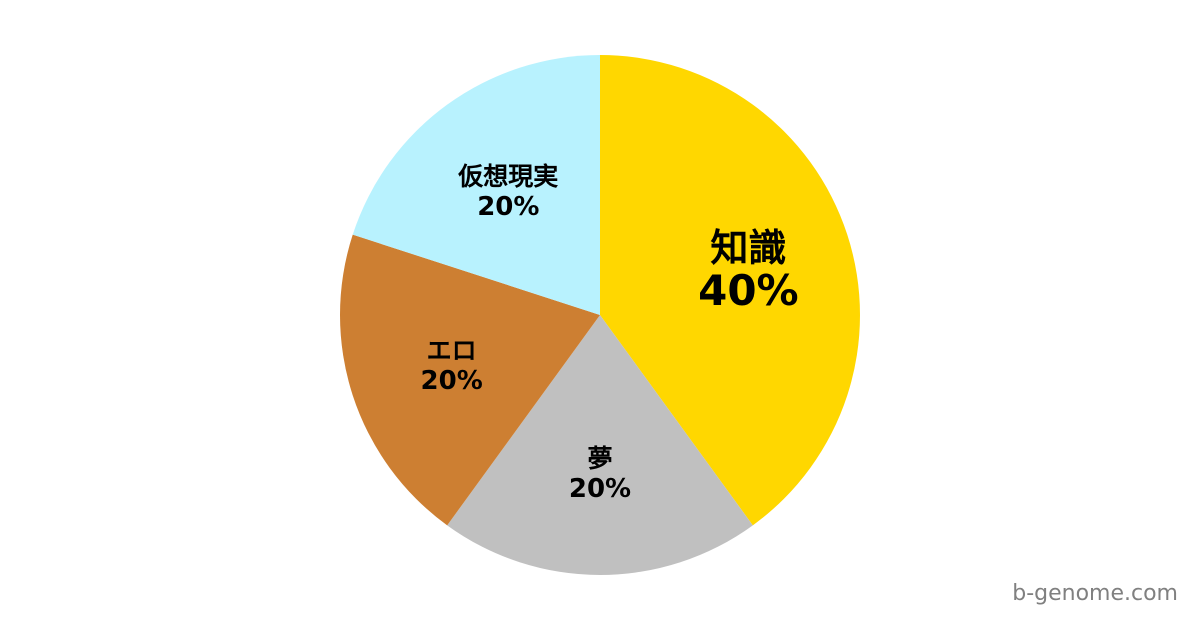  Describe the element at coordinates (748, 248) in the screenshot. I see `slice-label: 知識` at that location.